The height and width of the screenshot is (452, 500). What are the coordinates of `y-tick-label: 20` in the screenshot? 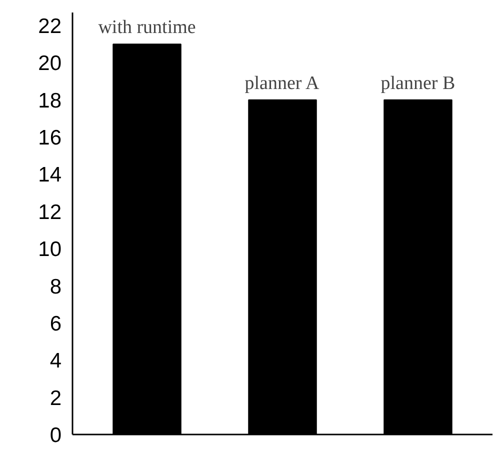 It's located at (50, 64).